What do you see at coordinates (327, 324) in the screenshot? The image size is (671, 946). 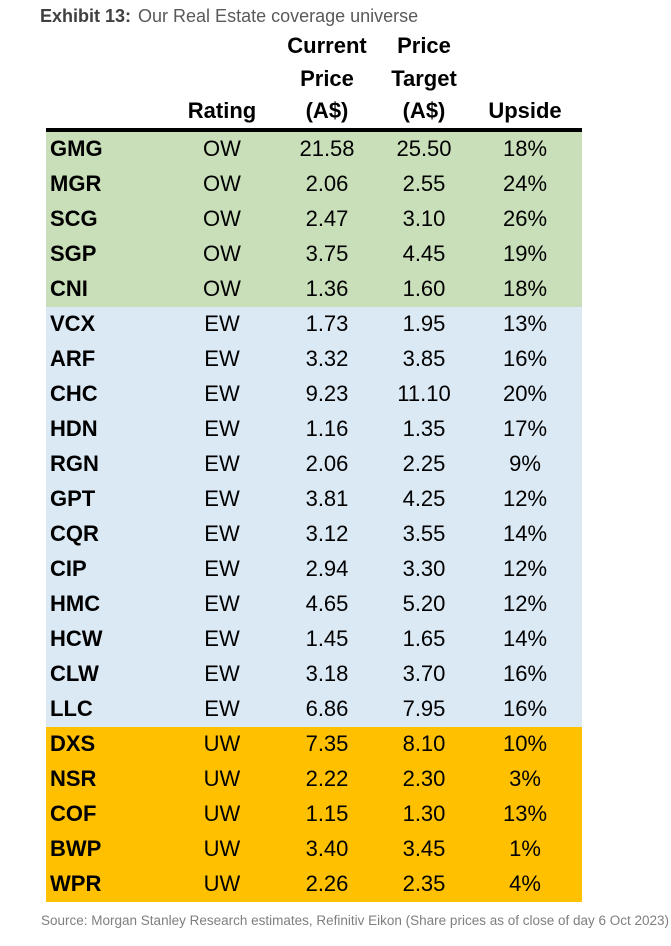 I see `current-price-cell: 1.73` at bounding box center [327, 324].